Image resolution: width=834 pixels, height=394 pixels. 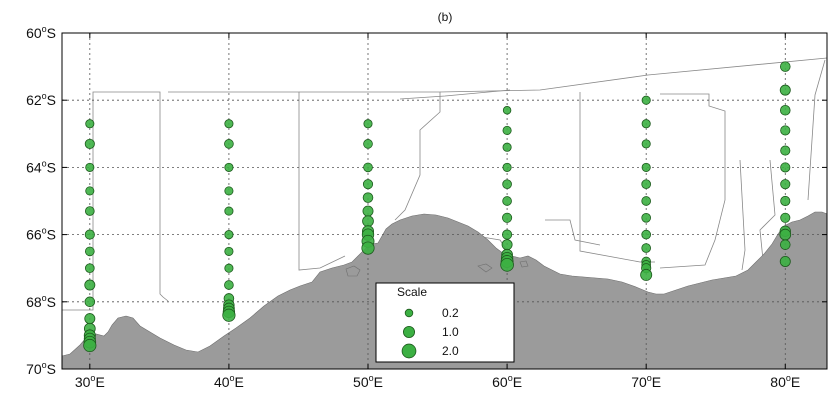 I want to click on legend-label-2: 2.0, so click(x=450, y=351).